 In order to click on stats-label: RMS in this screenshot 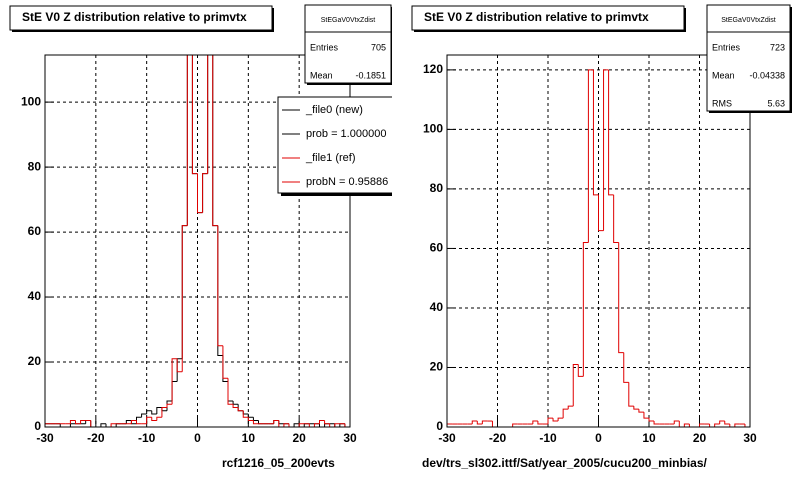, I will do `click(722, 103)`.